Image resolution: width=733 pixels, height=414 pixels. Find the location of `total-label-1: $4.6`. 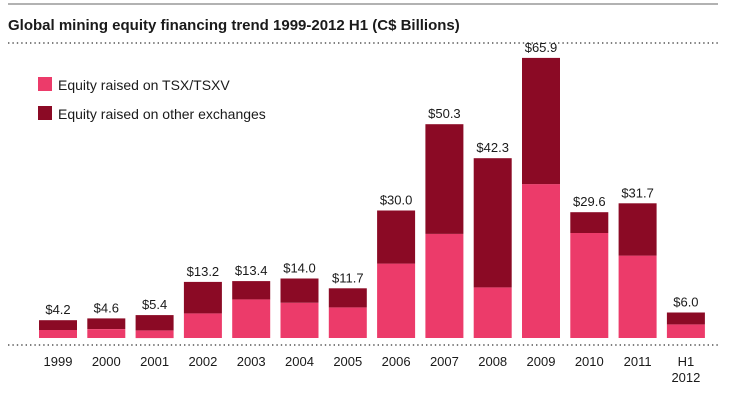

total-label-1: $4.6 is located at coordinates (106, 307).